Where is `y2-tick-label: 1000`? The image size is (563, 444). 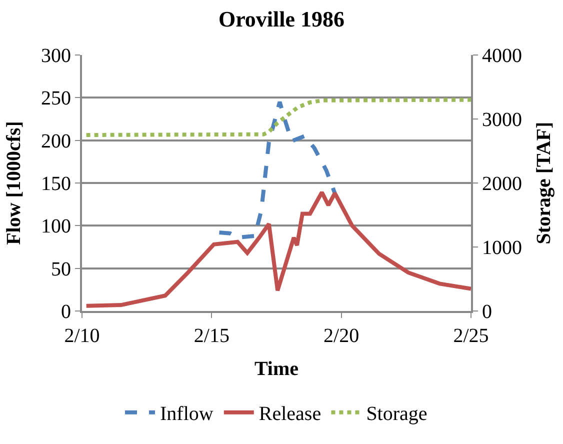 y2-tick-label: 1000 is located at coordinates (502, 248).